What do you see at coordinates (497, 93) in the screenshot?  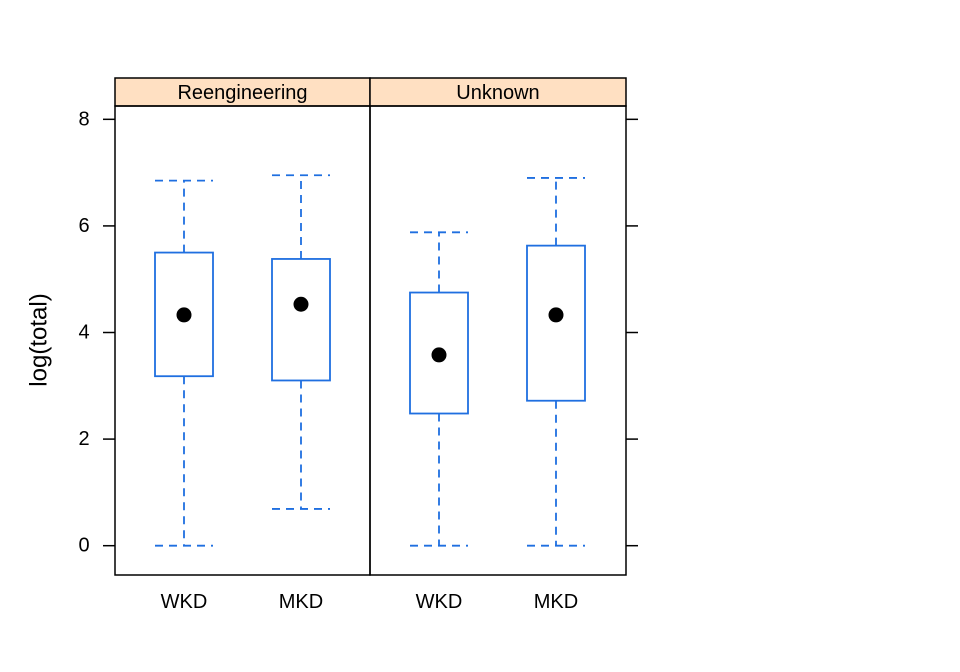 I see `strip-label: Unknown` at bounding box center [497, 93].